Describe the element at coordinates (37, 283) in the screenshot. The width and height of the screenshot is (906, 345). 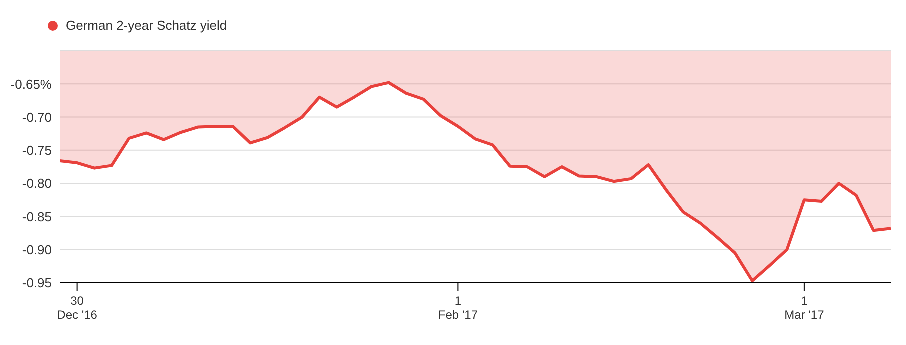
I see `y-tick-label: -0.95` at that location.